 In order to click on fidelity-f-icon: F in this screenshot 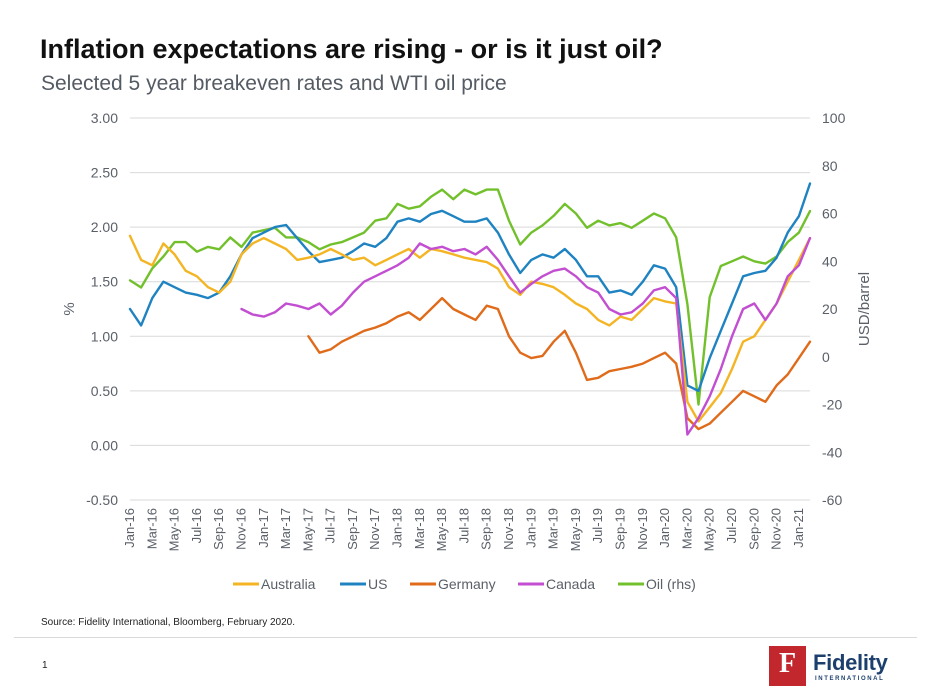, I will do `click(787, 666)`.